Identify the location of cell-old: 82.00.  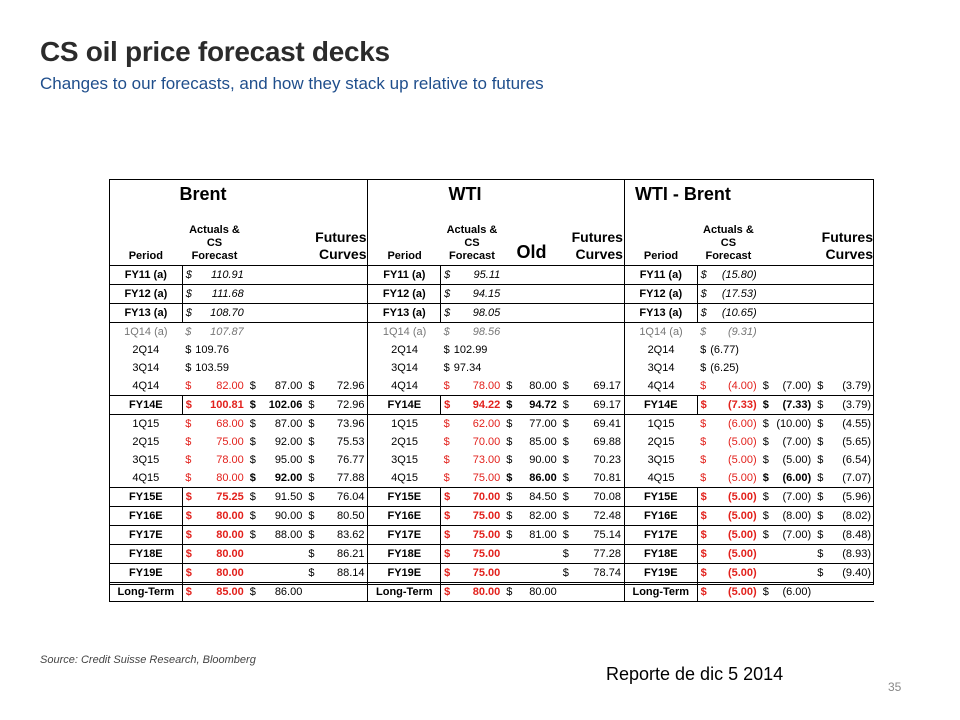
(537, 516).